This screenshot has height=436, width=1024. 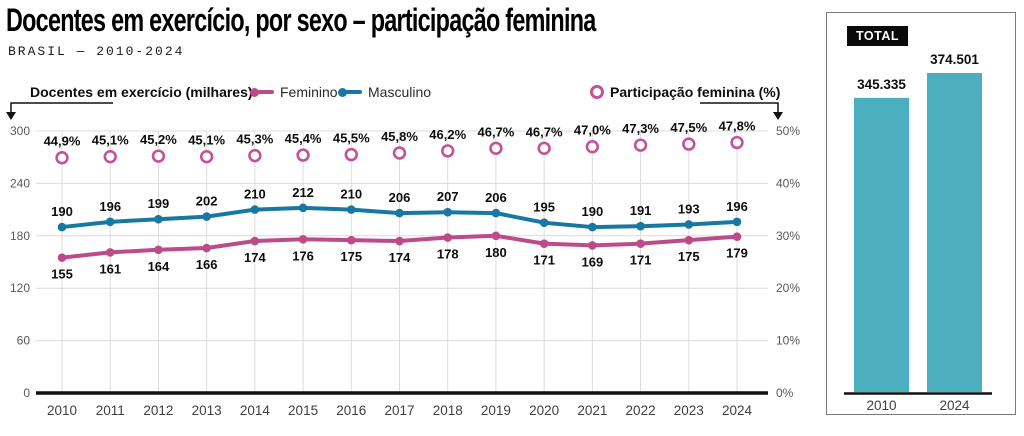 I want to click on total-bar-2024, so click(x=954, y=232).